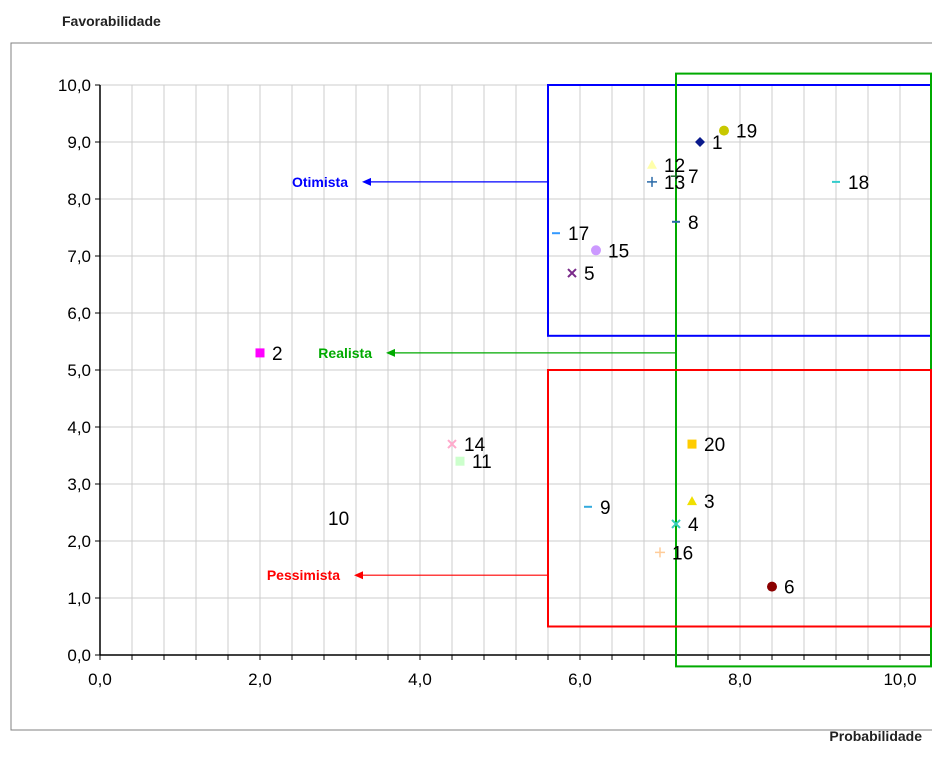 The image size is (932, 770). I want to click on y-tick-label: 3,0, so click(79, 484).